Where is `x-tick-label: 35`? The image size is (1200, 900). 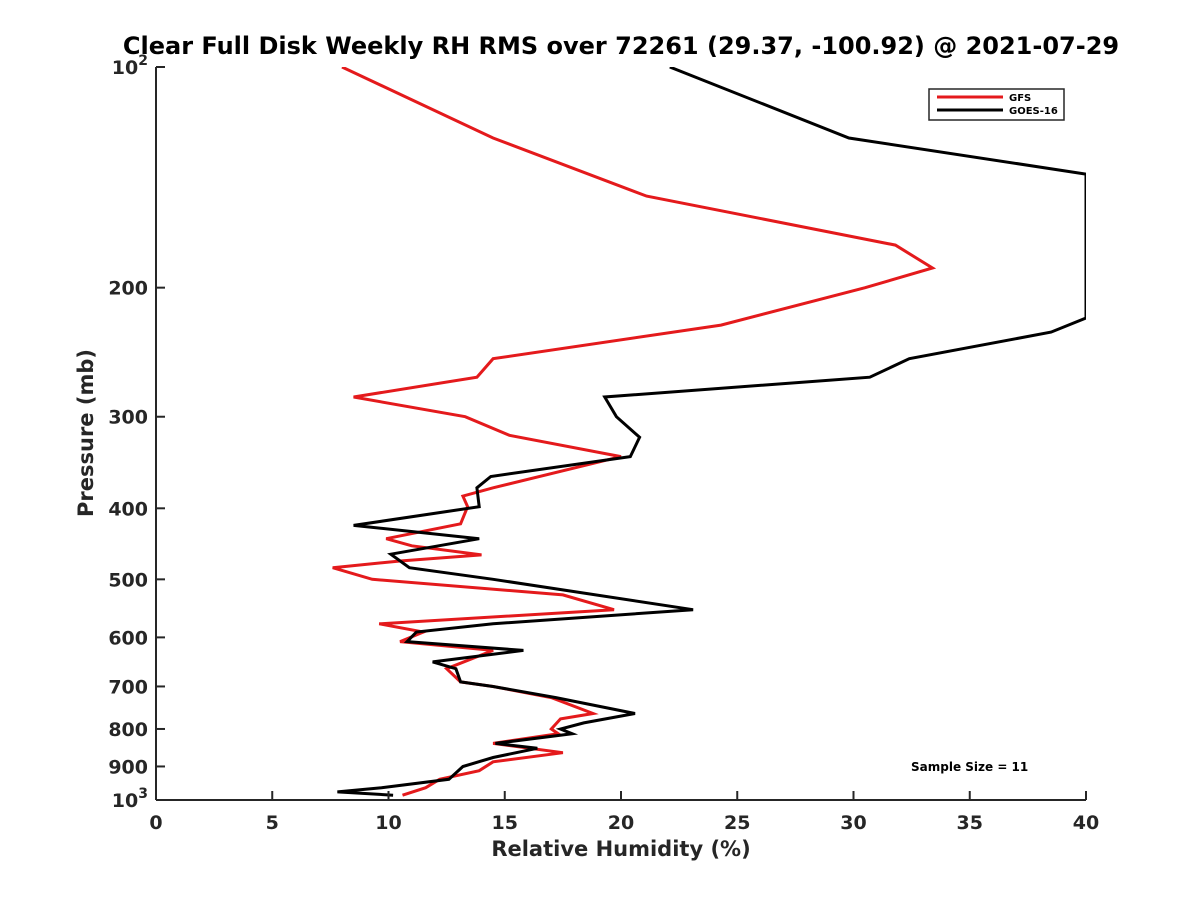
x-tick-label: 35 is located at coordinates (970, 823).